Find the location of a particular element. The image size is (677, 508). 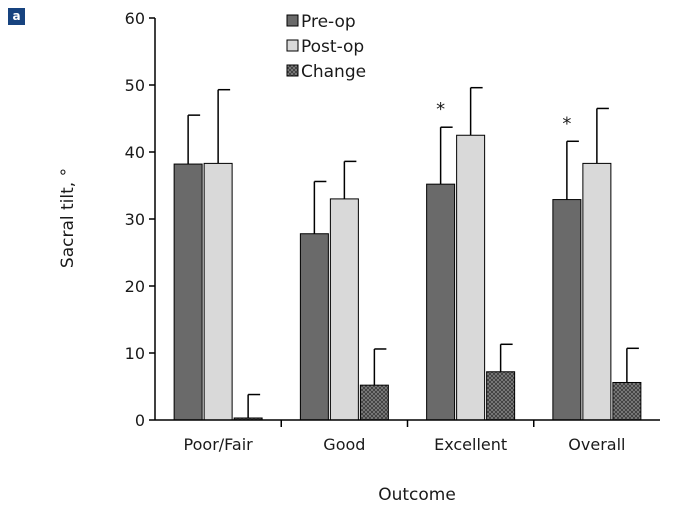

legend: Pre-op Post-op Change is located at coordinates (326, 47).